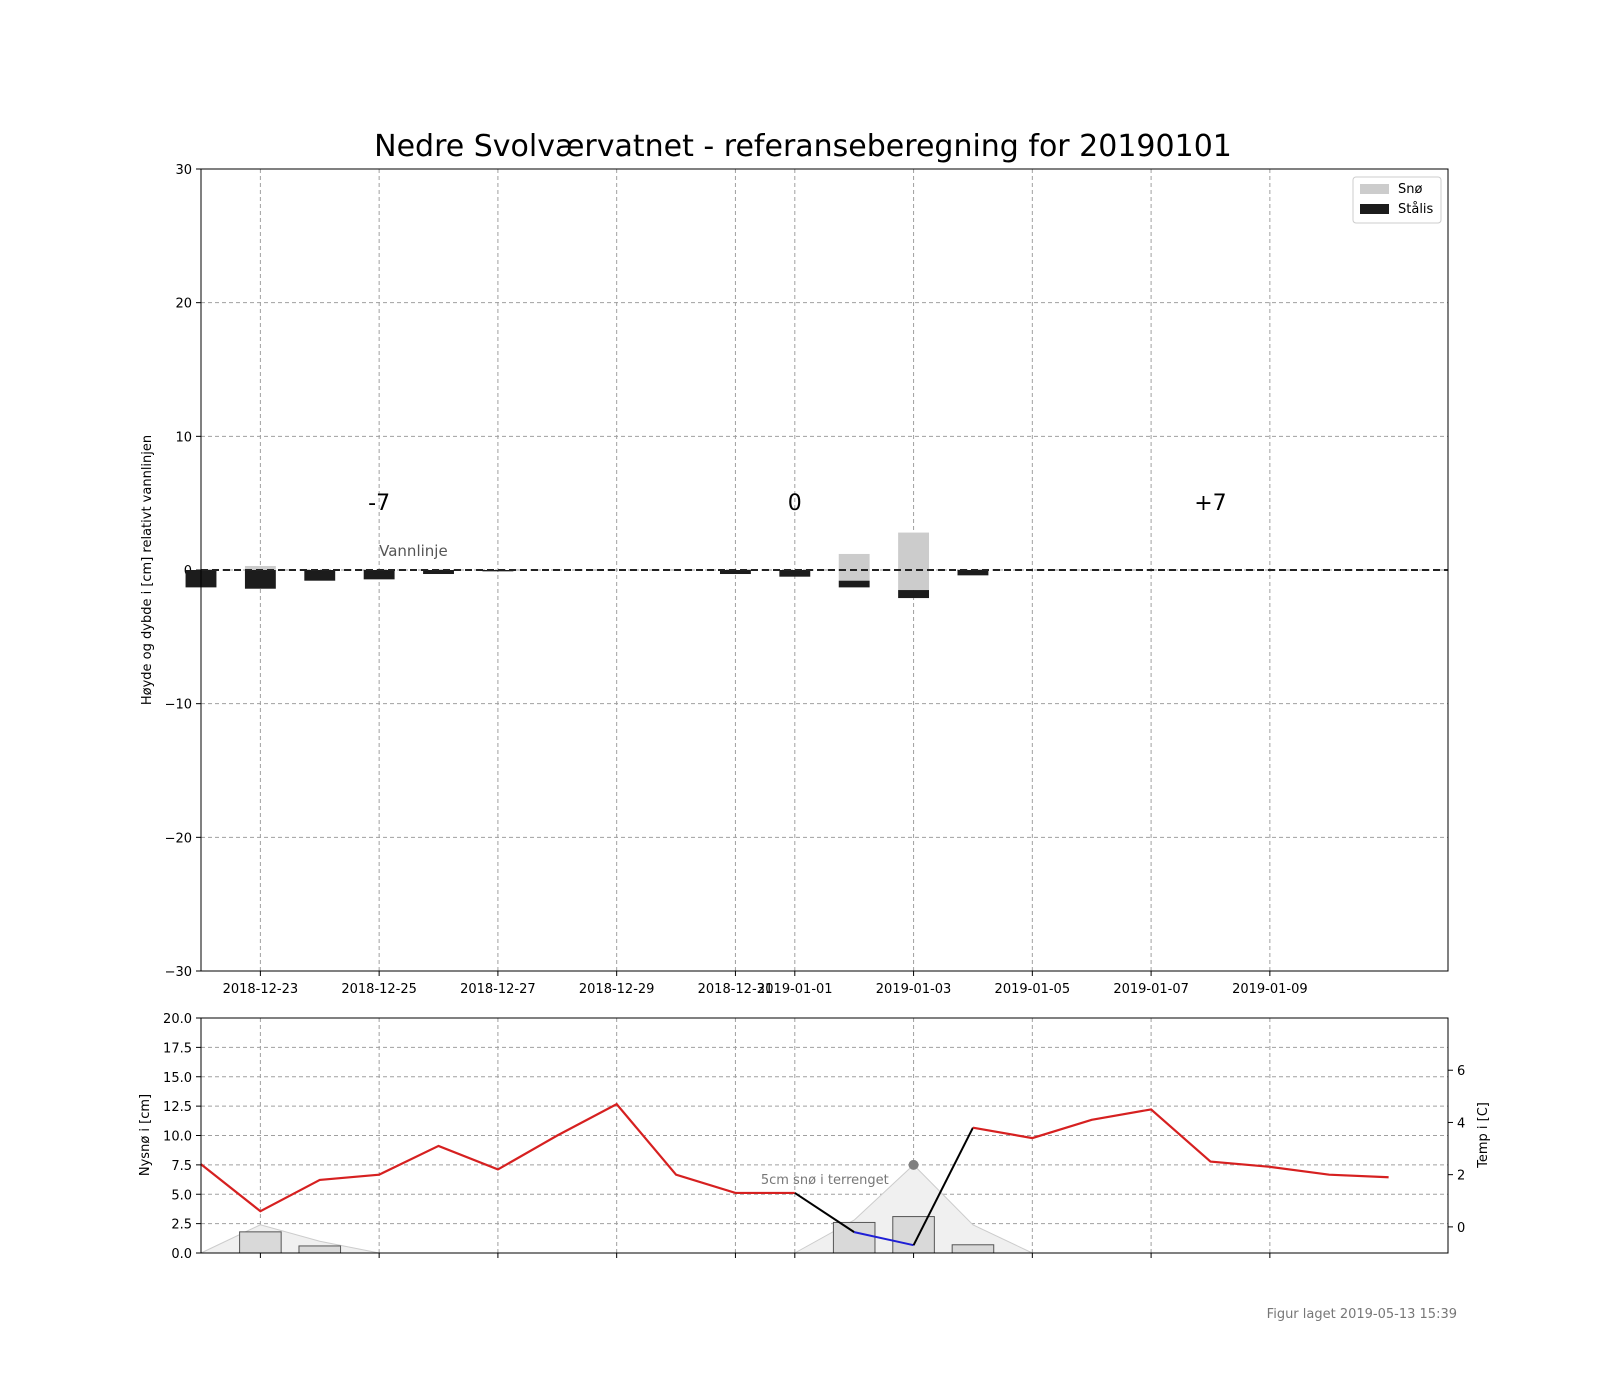 Image resolution: width=1600 pixels, height=1400 pixels. I want to click on x-tick-label: 2018-12-23, so click(261, 989).